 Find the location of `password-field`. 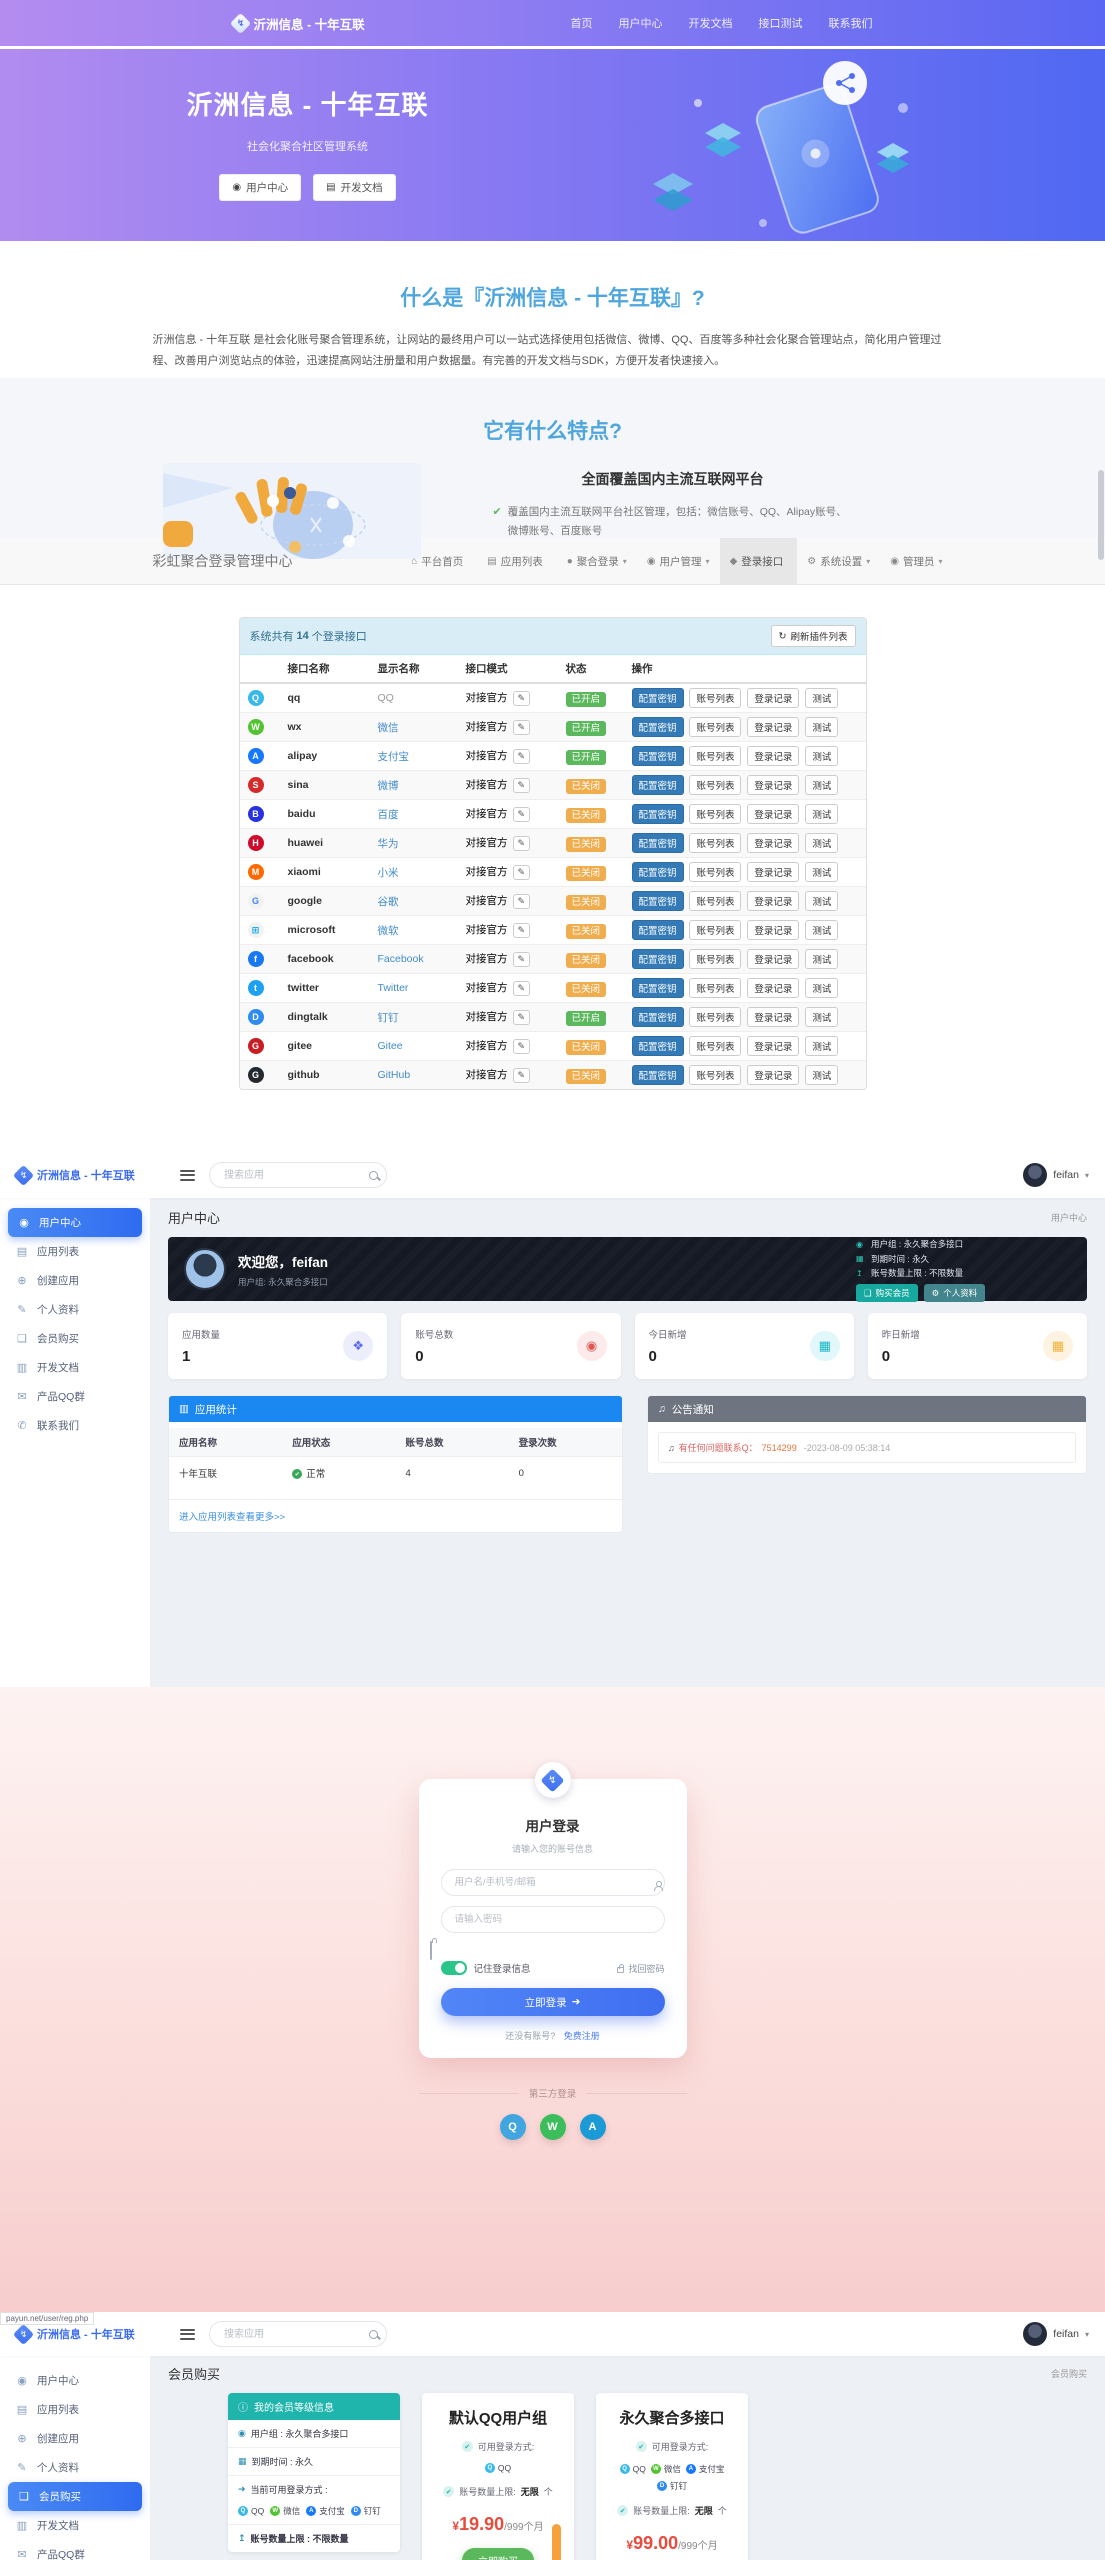

password-field is located at coordinates (552, 1919).